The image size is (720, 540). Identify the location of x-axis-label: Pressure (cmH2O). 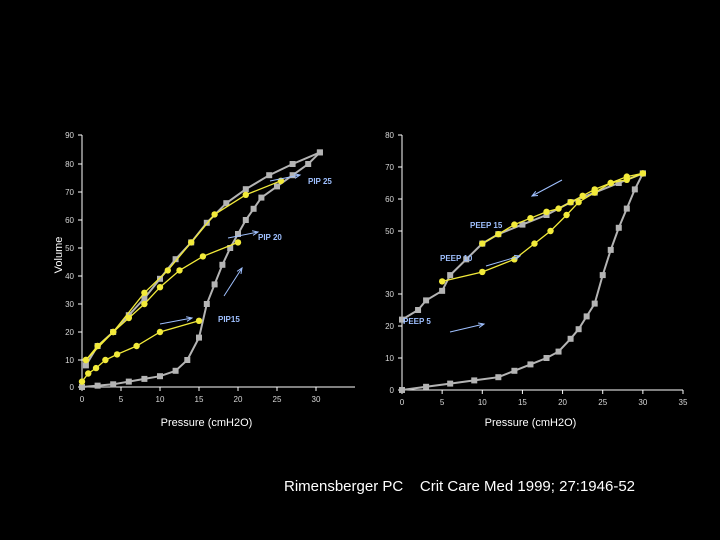
(531, 423).